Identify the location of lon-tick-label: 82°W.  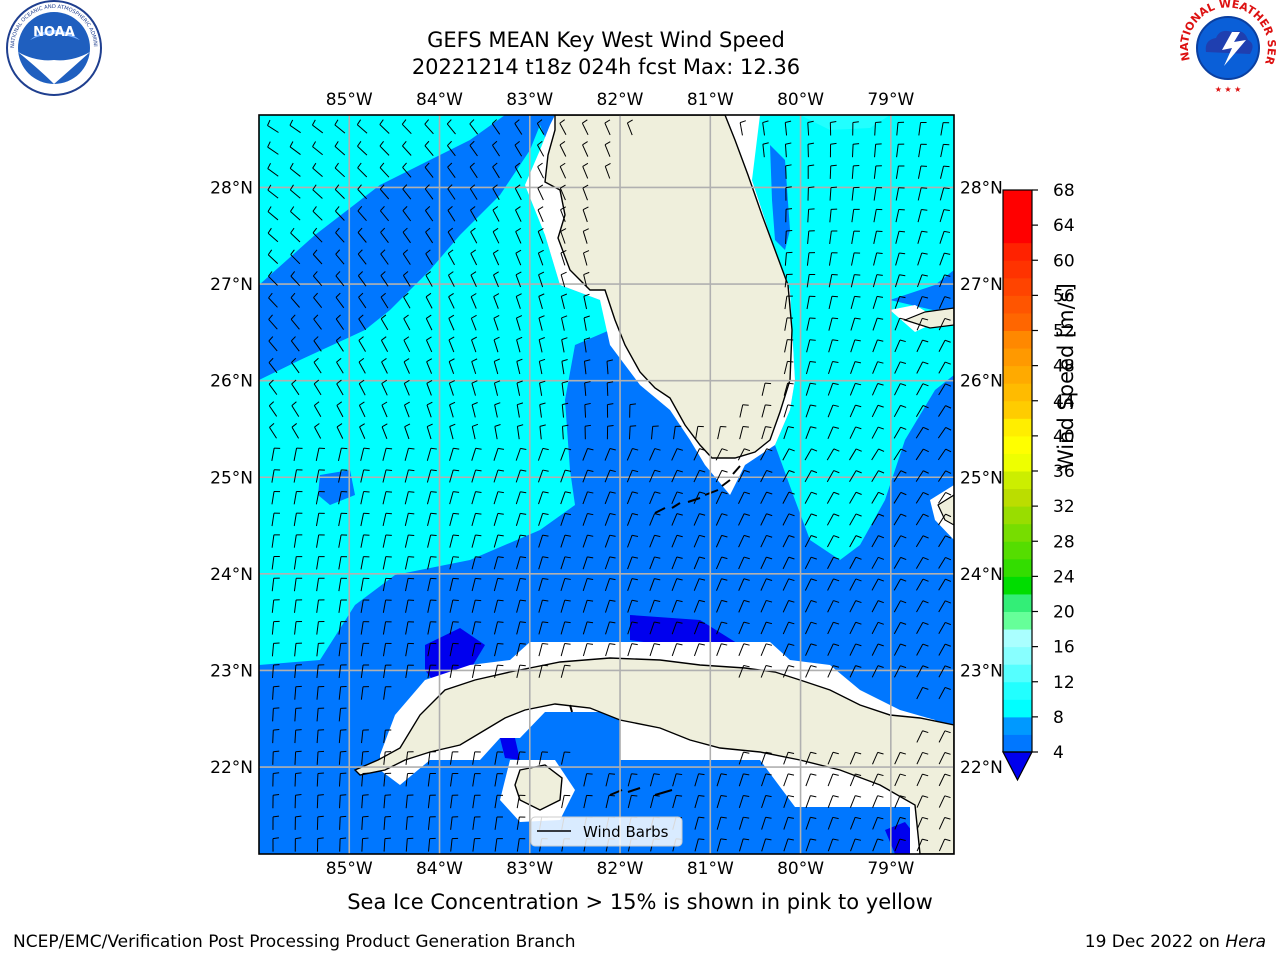
(620, 869).